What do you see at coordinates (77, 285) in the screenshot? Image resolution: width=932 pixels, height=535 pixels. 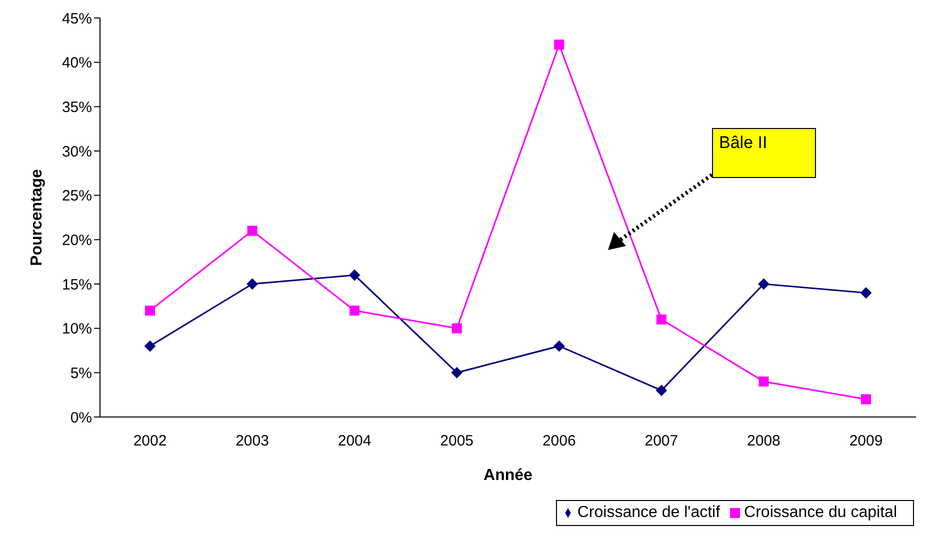 I see `y-tick-label: 15%` at bounding box center [77, 285].